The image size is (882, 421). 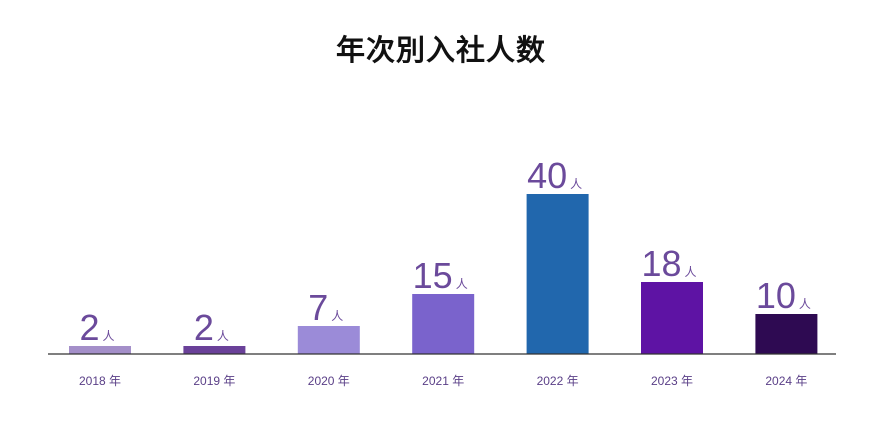 What do you see at coordinates (786, 381) in the screenshot?
I see `x-tick-label-6: 2024 年` at bounding box center [786, 381].